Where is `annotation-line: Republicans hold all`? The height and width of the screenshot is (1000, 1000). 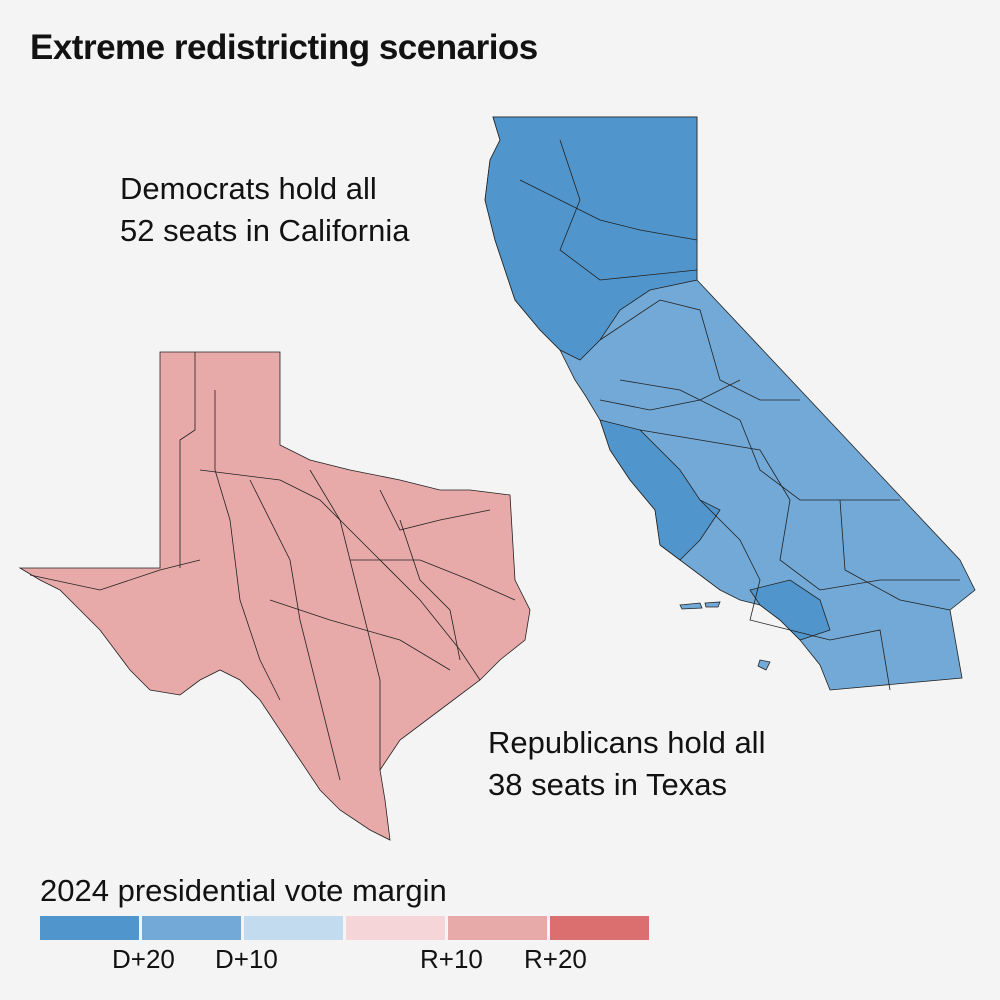
annotation-line: Republicans hold all is located at coordinates (627, 742).